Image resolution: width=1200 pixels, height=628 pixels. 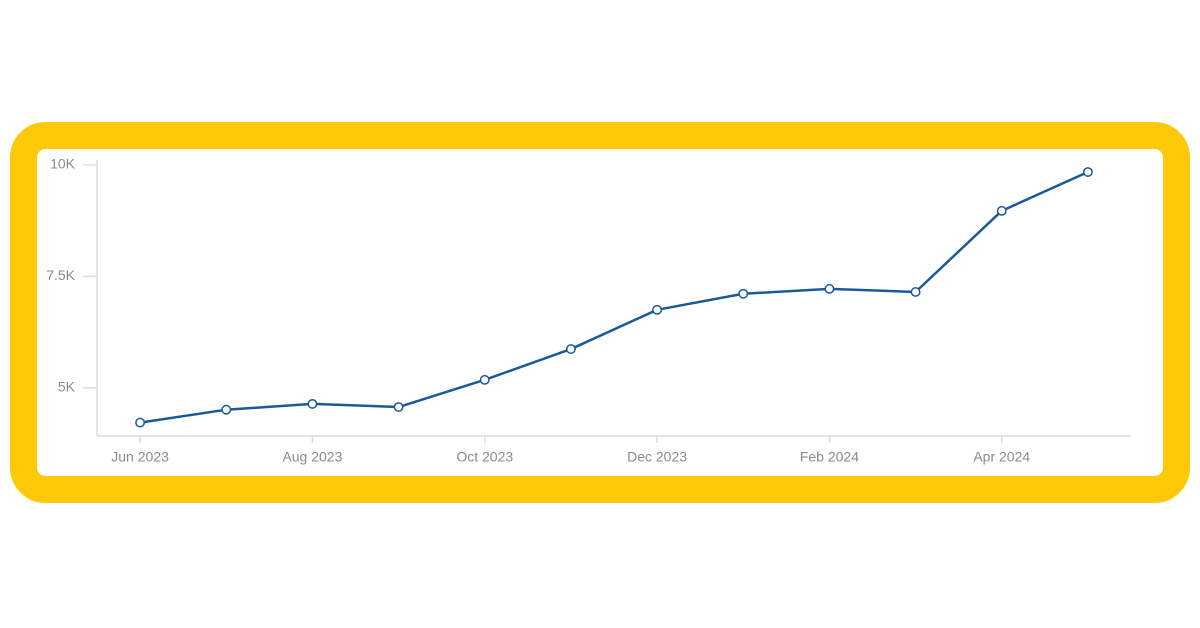 I want to click on x-tick-label: Dec 2023, so click(x=657, y=457).